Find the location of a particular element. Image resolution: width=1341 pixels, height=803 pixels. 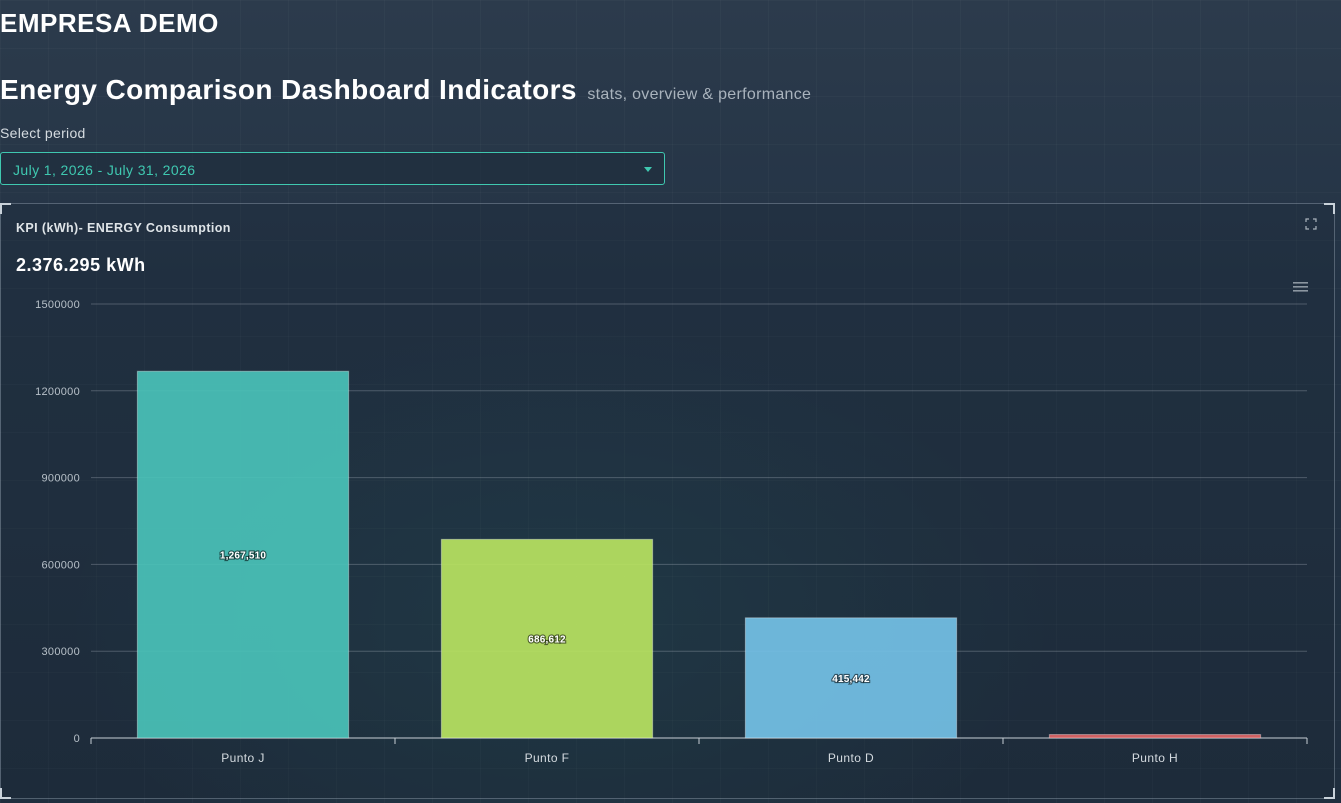

data-label: 415,442 is located at coordinates (851, 679).